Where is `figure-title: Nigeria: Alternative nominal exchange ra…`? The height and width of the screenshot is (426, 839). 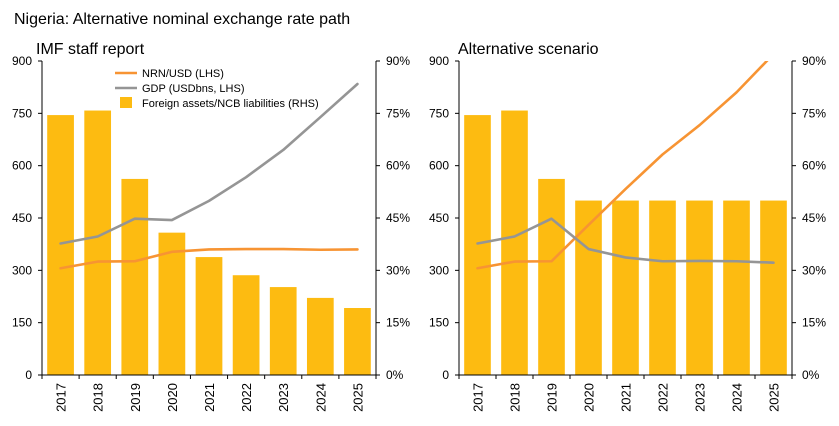
figure-title: Nigeria: Alternative nominal exchange ra… is located at coordinates (182, 19).